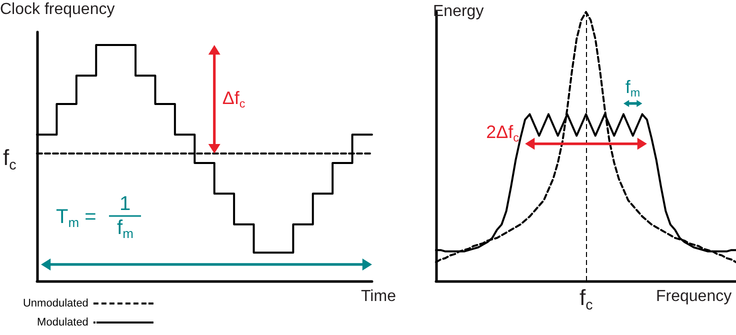  Describe the element at coordinates (458, 11) in the screenshot. I see `y-axis-title: Energy` at that location.